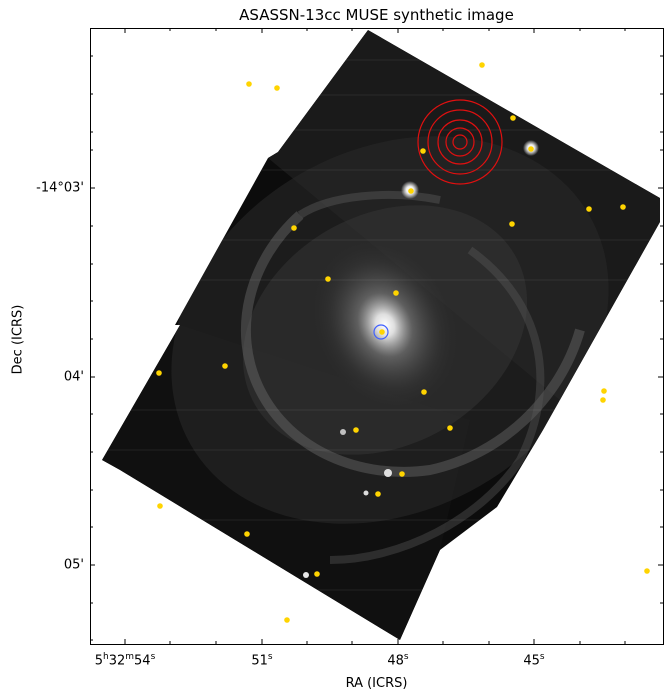 This screenshot has height=700, width=672. I want to click on target-circles, so click(460, 142).